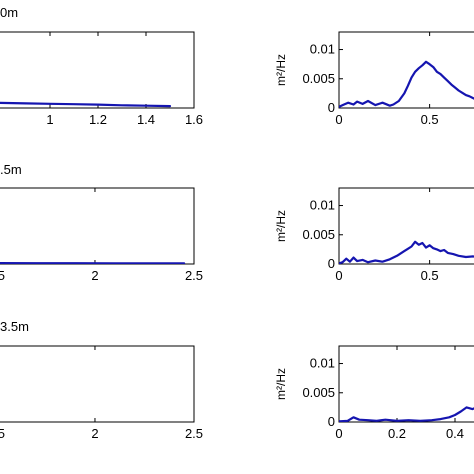 The image size is (474, 474). I want to click on chart-panel-1: 1 1.2 1.4 1.6 0m, so click(101, 66).